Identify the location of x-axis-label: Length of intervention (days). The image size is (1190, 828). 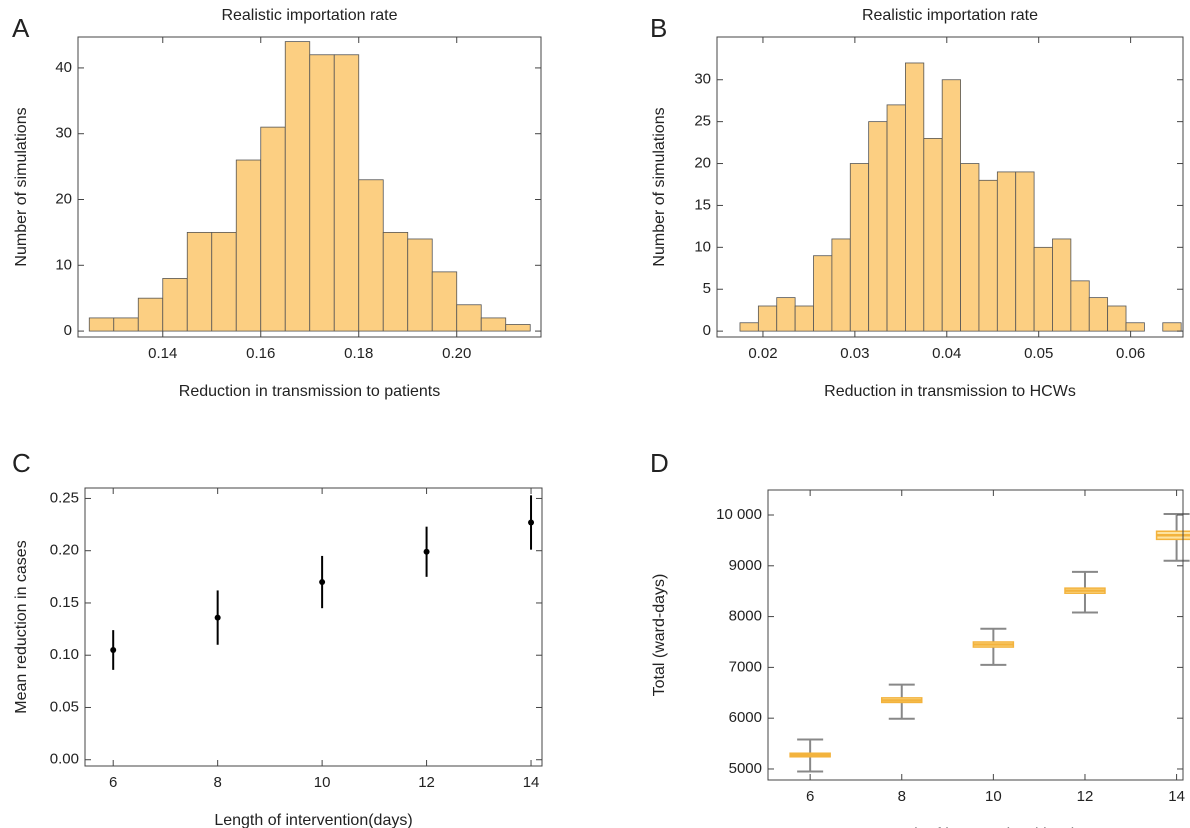
(975, 827).